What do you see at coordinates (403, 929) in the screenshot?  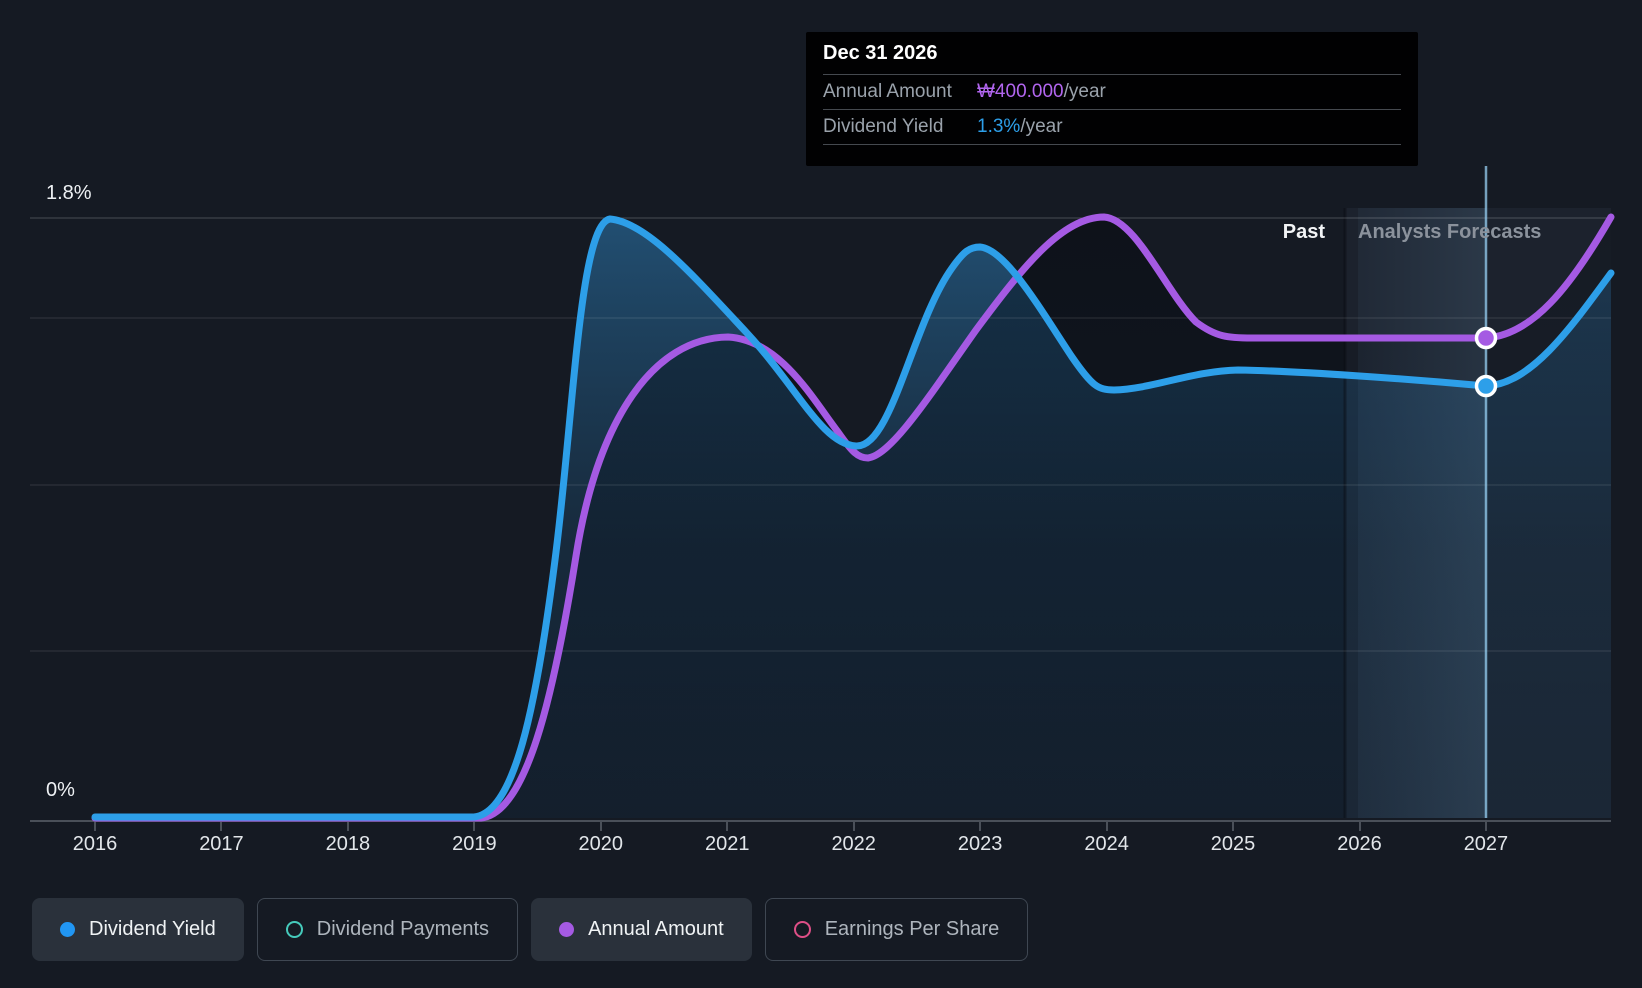 I see `legend-label: Dividend Payments` at bounding box center [403, 929].